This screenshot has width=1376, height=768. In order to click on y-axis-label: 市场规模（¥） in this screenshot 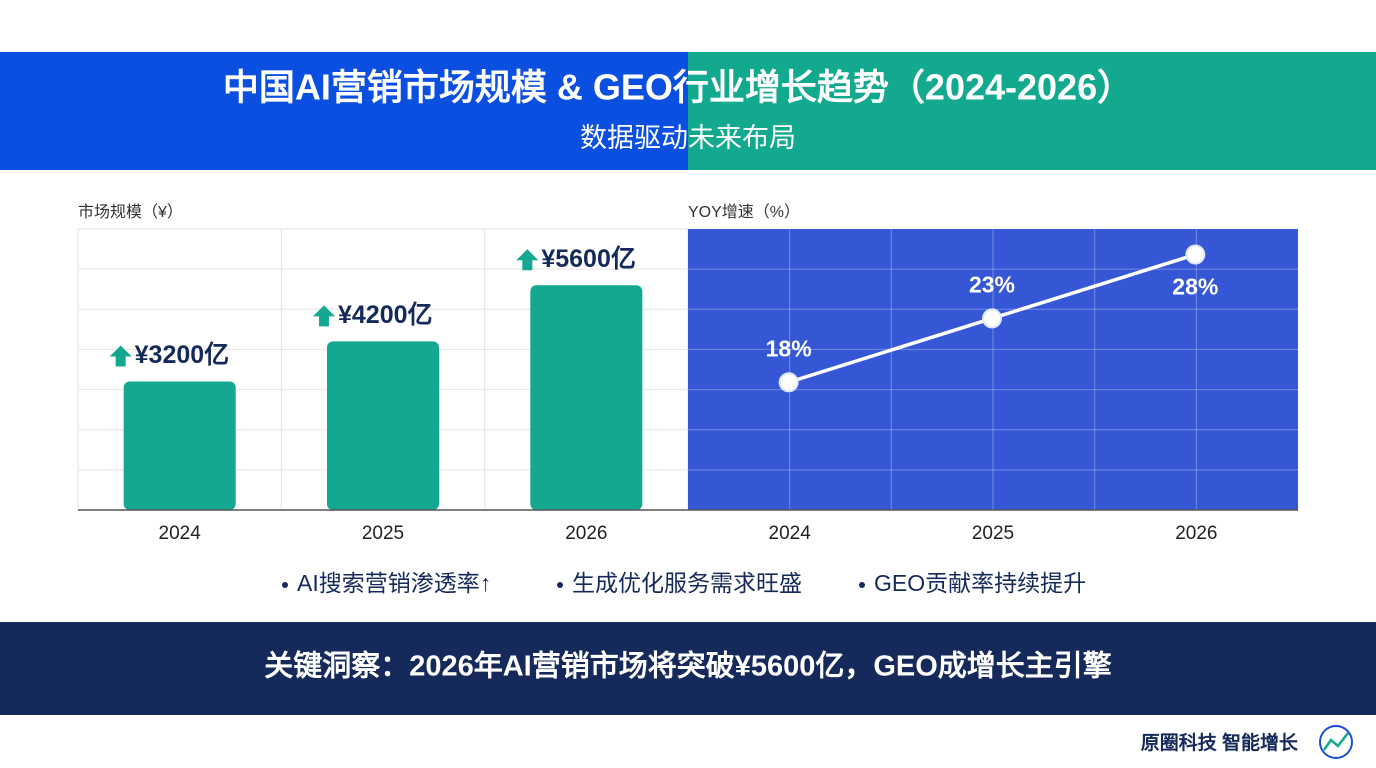, I will do `click(130, 212)`.